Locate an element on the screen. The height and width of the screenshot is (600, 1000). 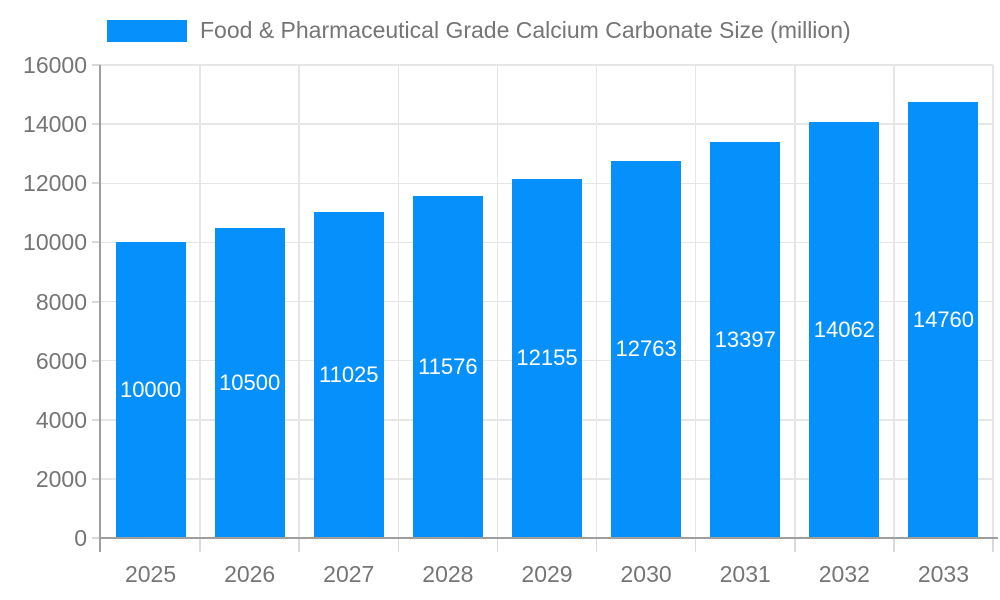
y-axis-label: 16000 is located at coordinates (55, 65).